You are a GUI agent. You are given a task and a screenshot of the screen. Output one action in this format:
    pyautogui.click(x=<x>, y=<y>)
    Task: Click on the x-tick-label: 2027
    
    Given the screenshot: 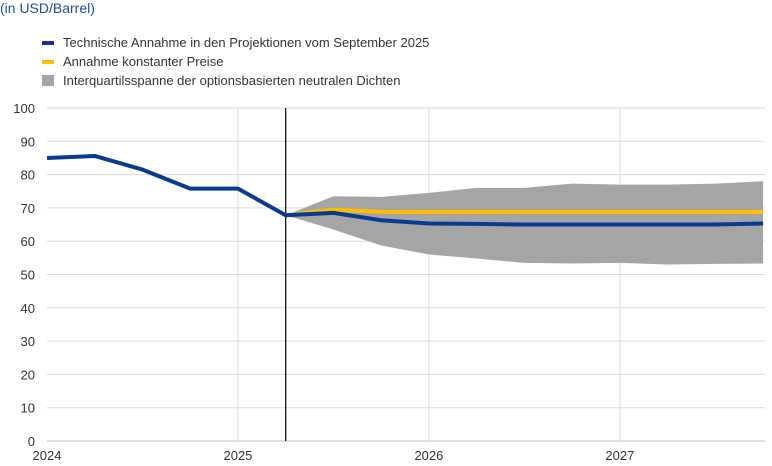 What is the action you would take?
    pyautogui.click(x=619, y=455)
    